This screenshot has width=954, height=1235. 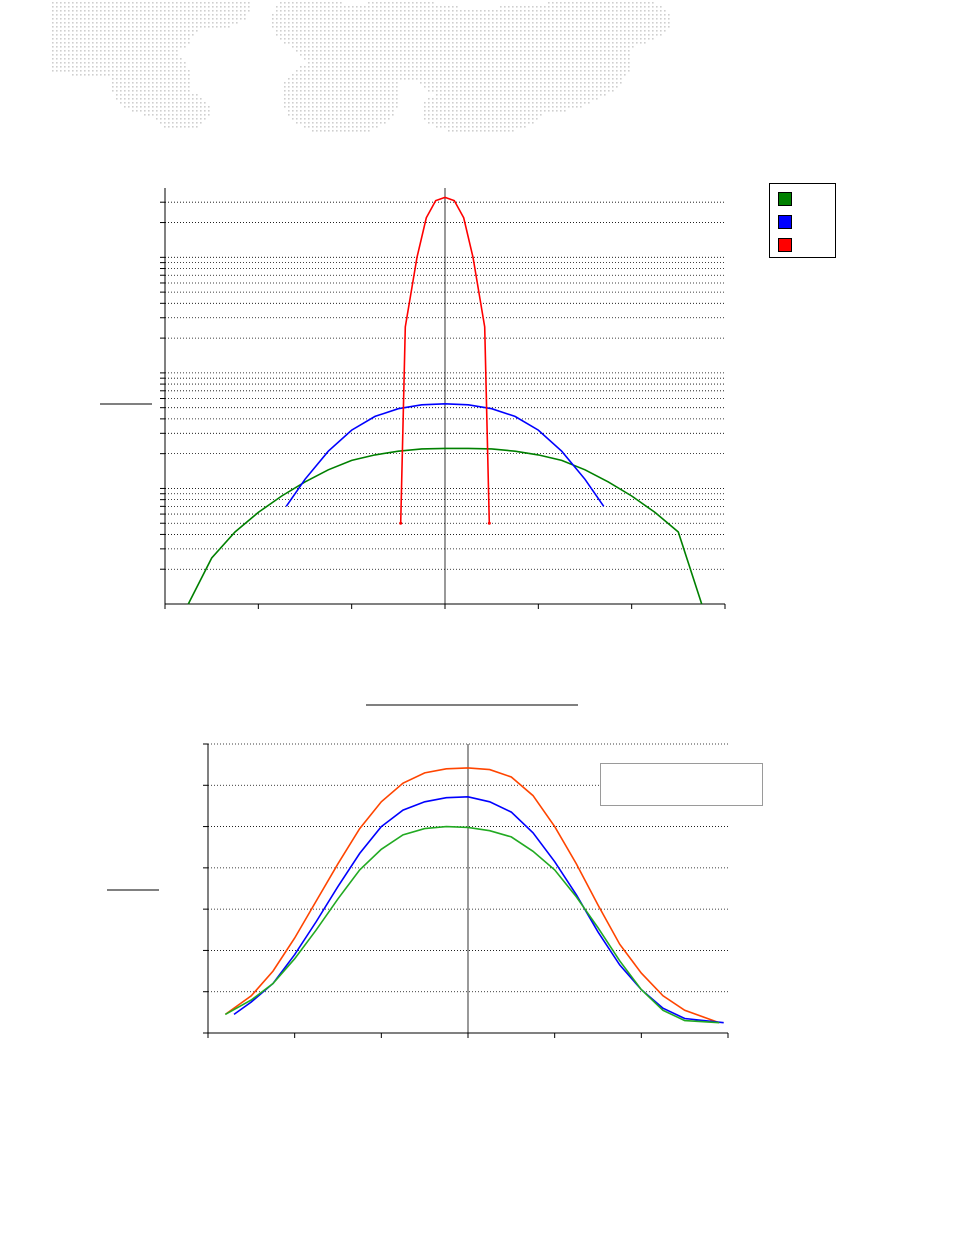 I want to click on legend-swatch-blue, so click(x=785, y=222).